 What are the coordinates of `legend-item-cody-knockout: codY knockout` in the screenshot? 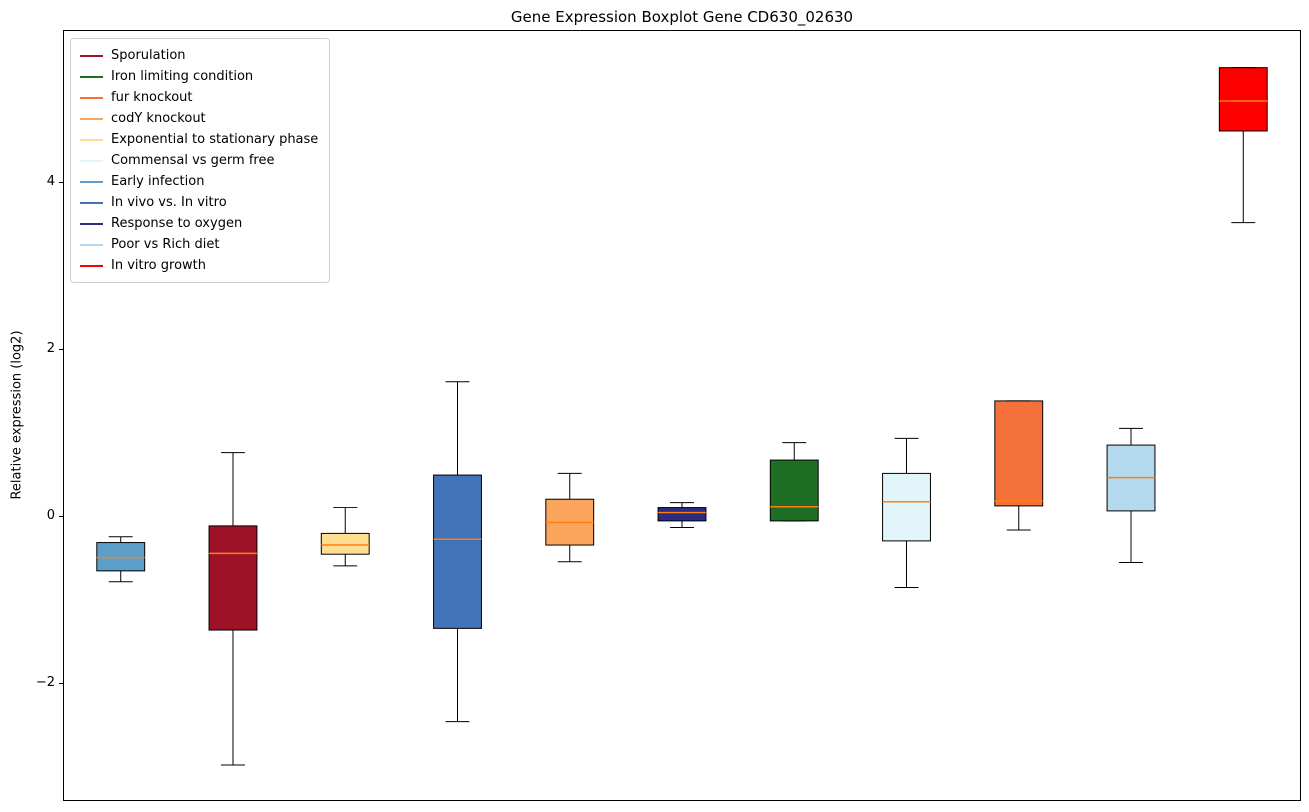 It's located at (199, 118).